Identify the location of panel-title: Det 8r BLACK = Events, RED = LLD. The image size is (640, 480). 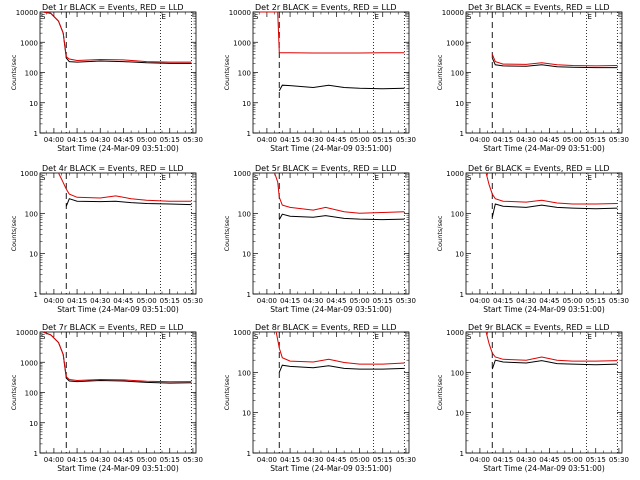
(326, 327).